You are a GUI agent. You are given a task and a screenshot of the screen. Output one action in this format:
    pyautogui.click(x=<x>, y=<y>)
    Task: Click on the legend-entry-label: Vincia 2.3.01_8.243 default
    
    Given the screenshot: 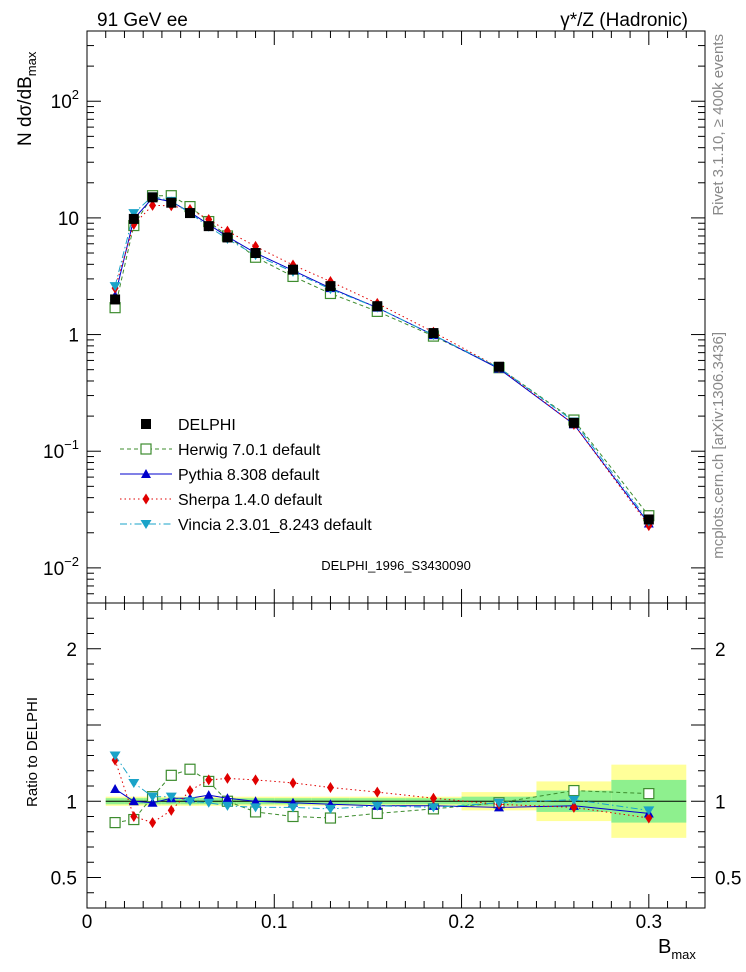 What is the action you would take?
    pyautogui.click(x=275, y=525)
    